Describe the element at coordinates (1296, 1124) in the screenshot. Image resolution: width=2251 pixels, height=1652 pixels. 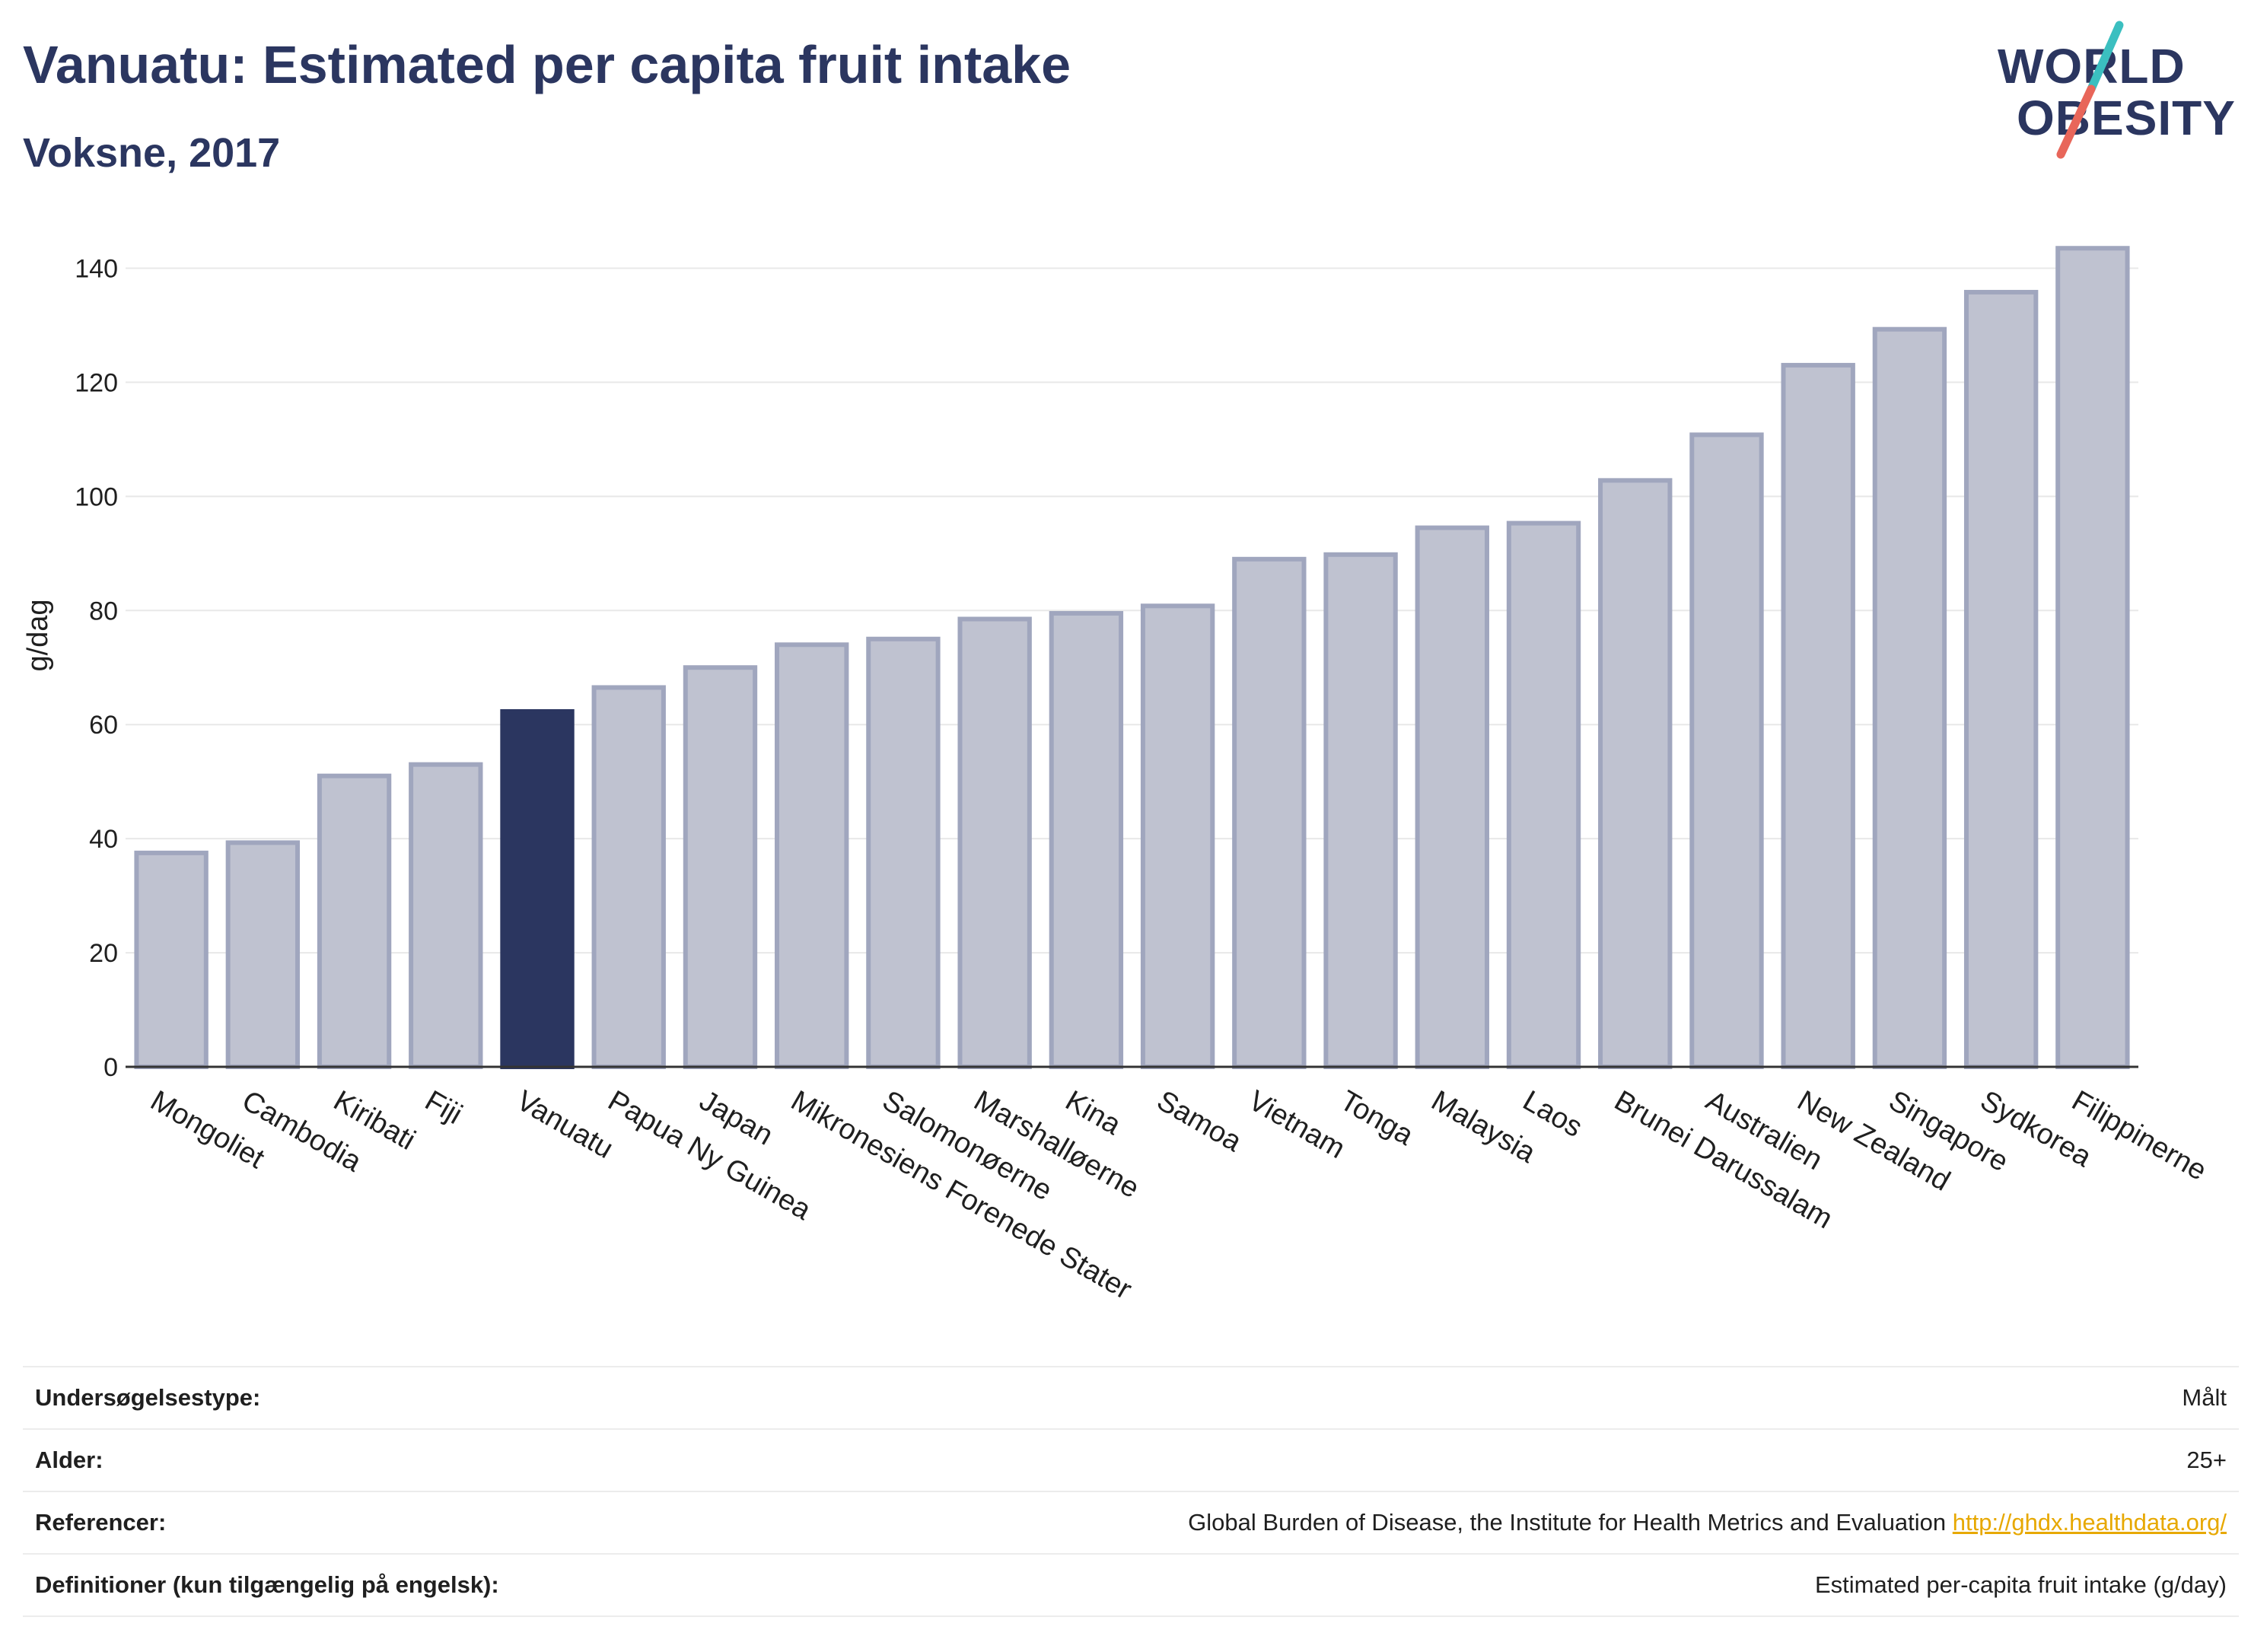
I see `x-tick-label: Vietnam` at that location.